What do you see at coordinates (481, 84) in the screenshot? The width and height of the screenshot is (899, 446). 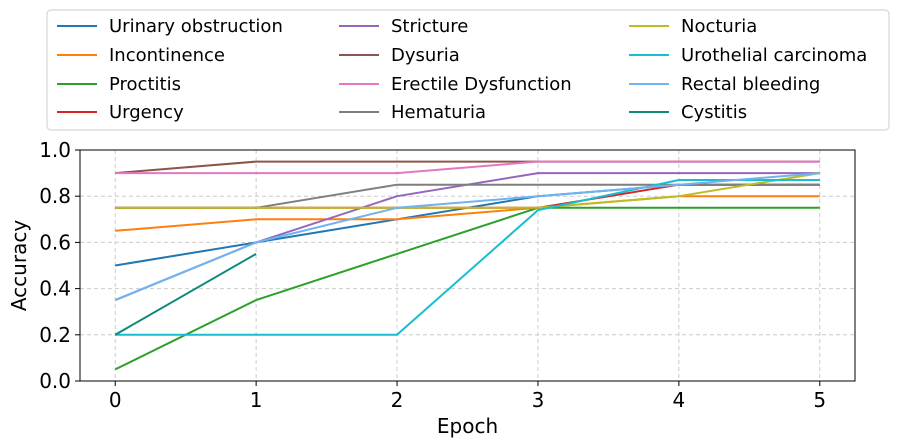 I see `legend-label: Erectile Dysfunction` at bounding box center [481, 84].